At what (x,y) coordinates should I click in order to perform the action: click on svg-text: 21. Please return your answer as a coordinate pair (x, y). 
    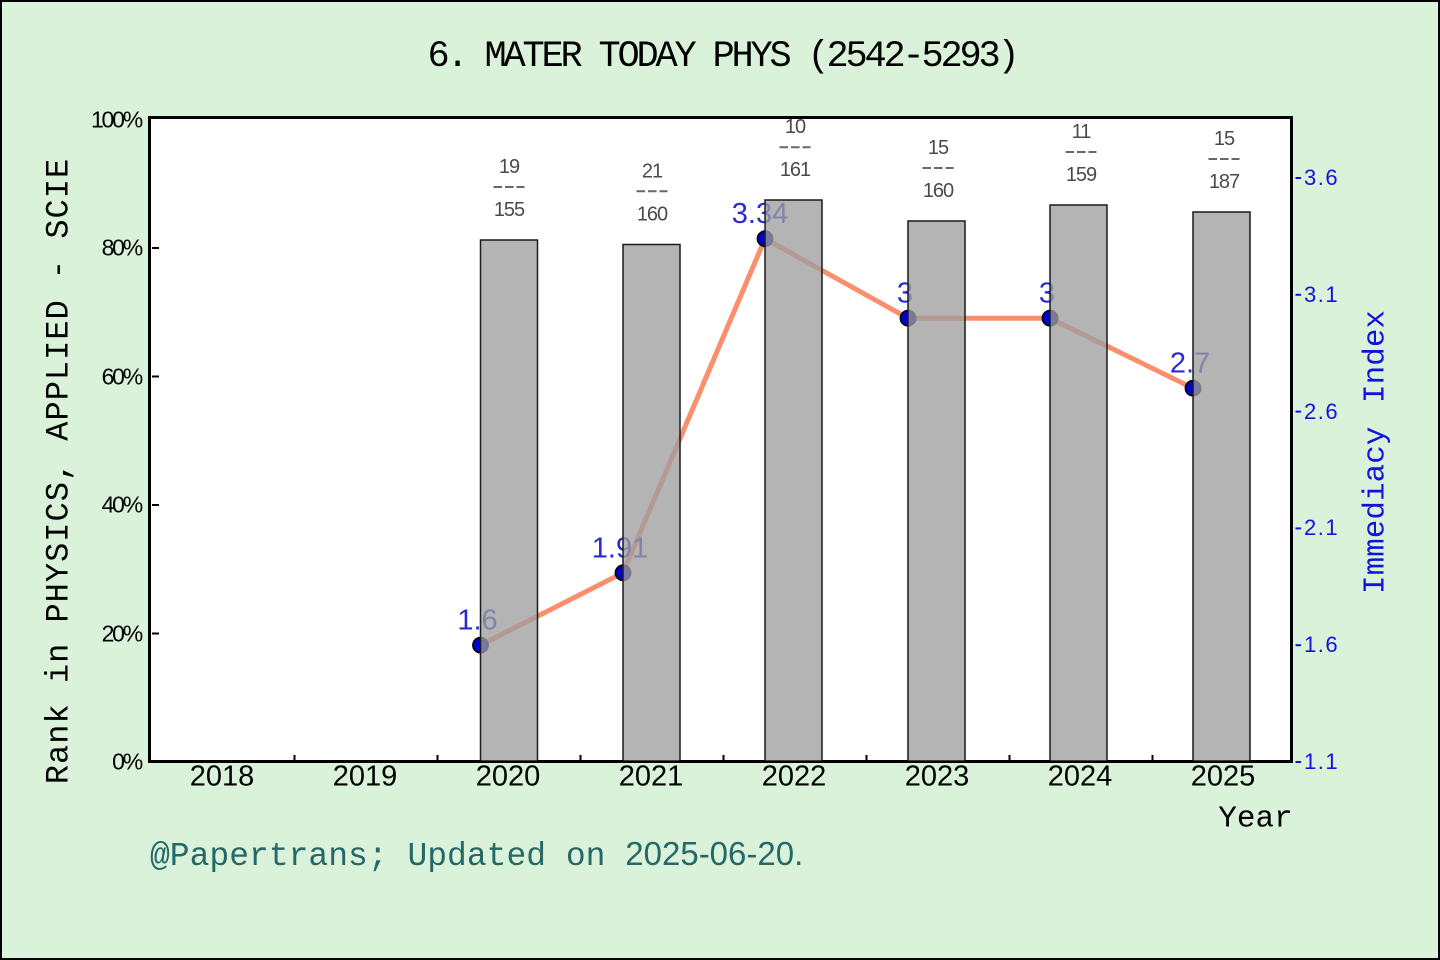
    Looking at the image, I should click on (652, 171).